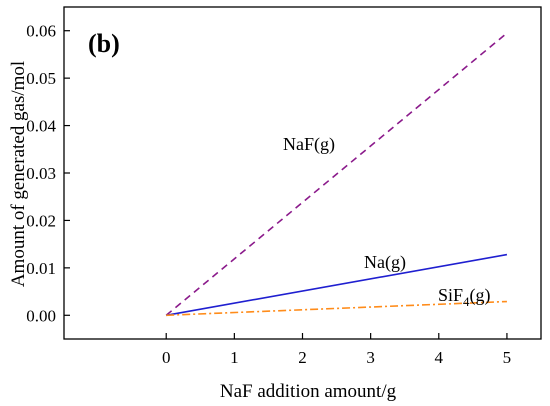 This screenshot has height=406, width=550. What do you see at coordinates (309, 144) in the screenshot?
I see `naf-series-label: NaF(g)` at bounding box center [309, 144].